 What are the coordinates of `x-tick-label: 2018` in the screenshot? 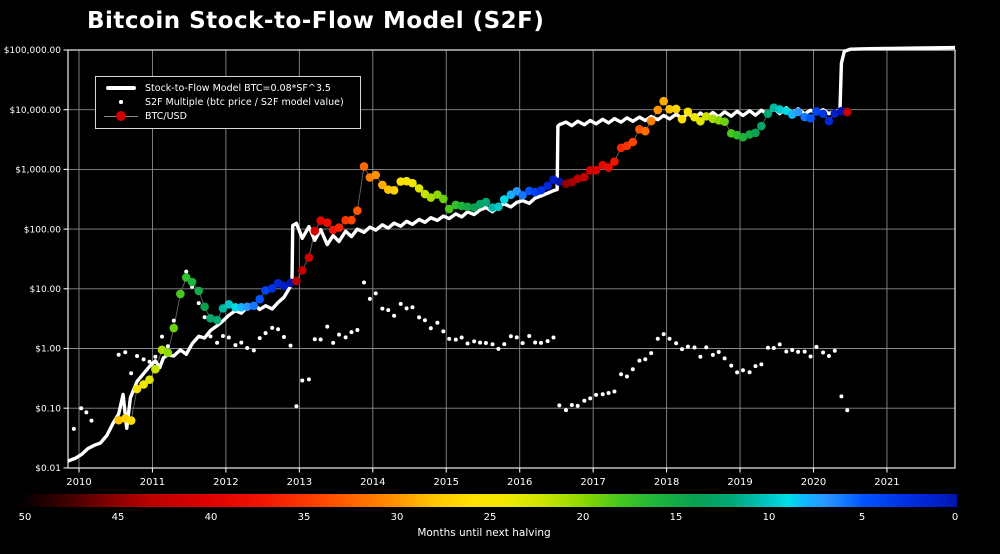 It's located at (666, 482).